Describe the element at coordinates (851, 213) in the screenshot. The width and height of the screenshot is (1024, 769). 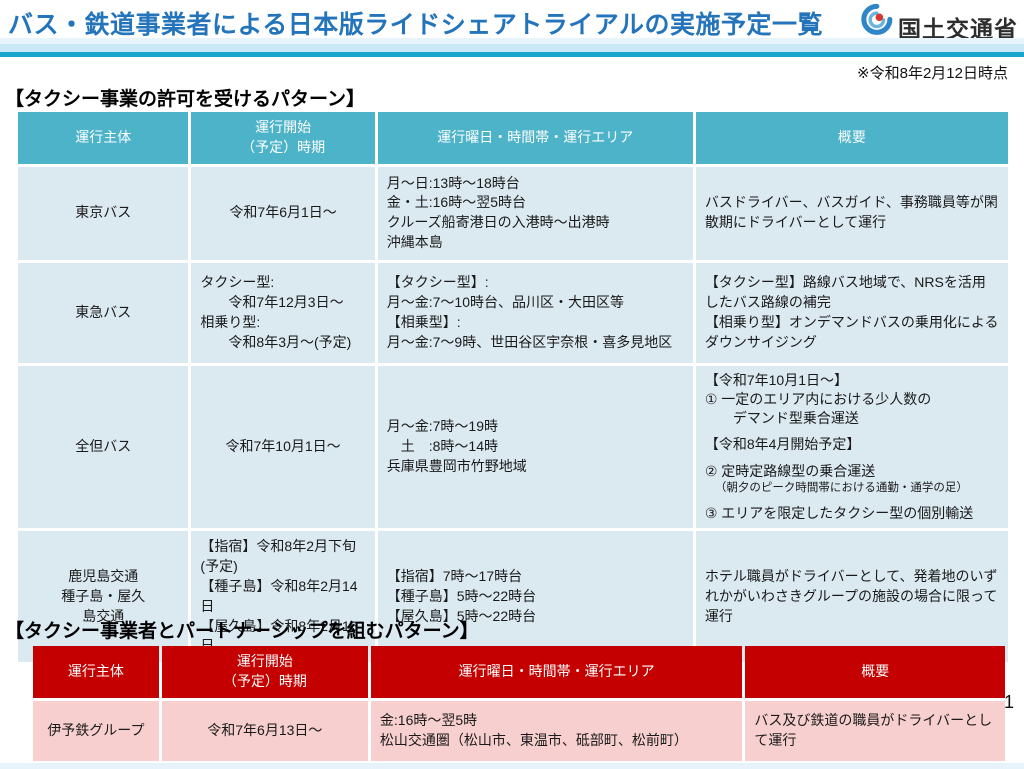
I see `cell-overview: バスドライバー、バスガイド、事務職員等が閑散期にドライバーとして運行` at that location.